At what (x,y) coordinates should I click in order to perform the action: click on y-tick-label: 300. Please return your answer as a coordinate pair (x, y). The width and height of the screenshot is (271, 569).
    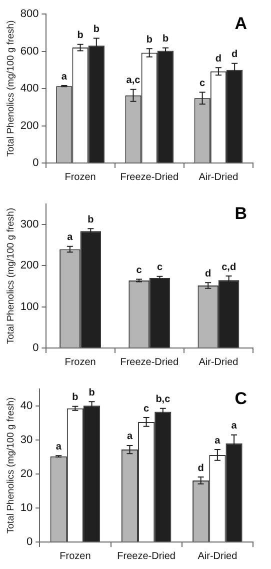
    Looking at the image, I should click on (29, 224).